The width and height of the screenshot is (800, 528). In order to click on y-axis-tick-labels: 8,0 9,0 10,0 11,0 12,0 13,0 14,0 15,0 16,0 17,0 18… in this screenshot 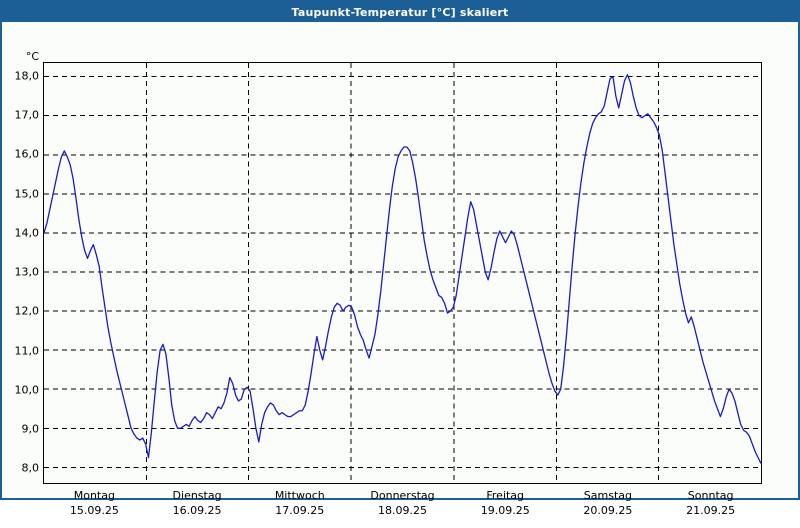, I will do `click(21, 273)`.